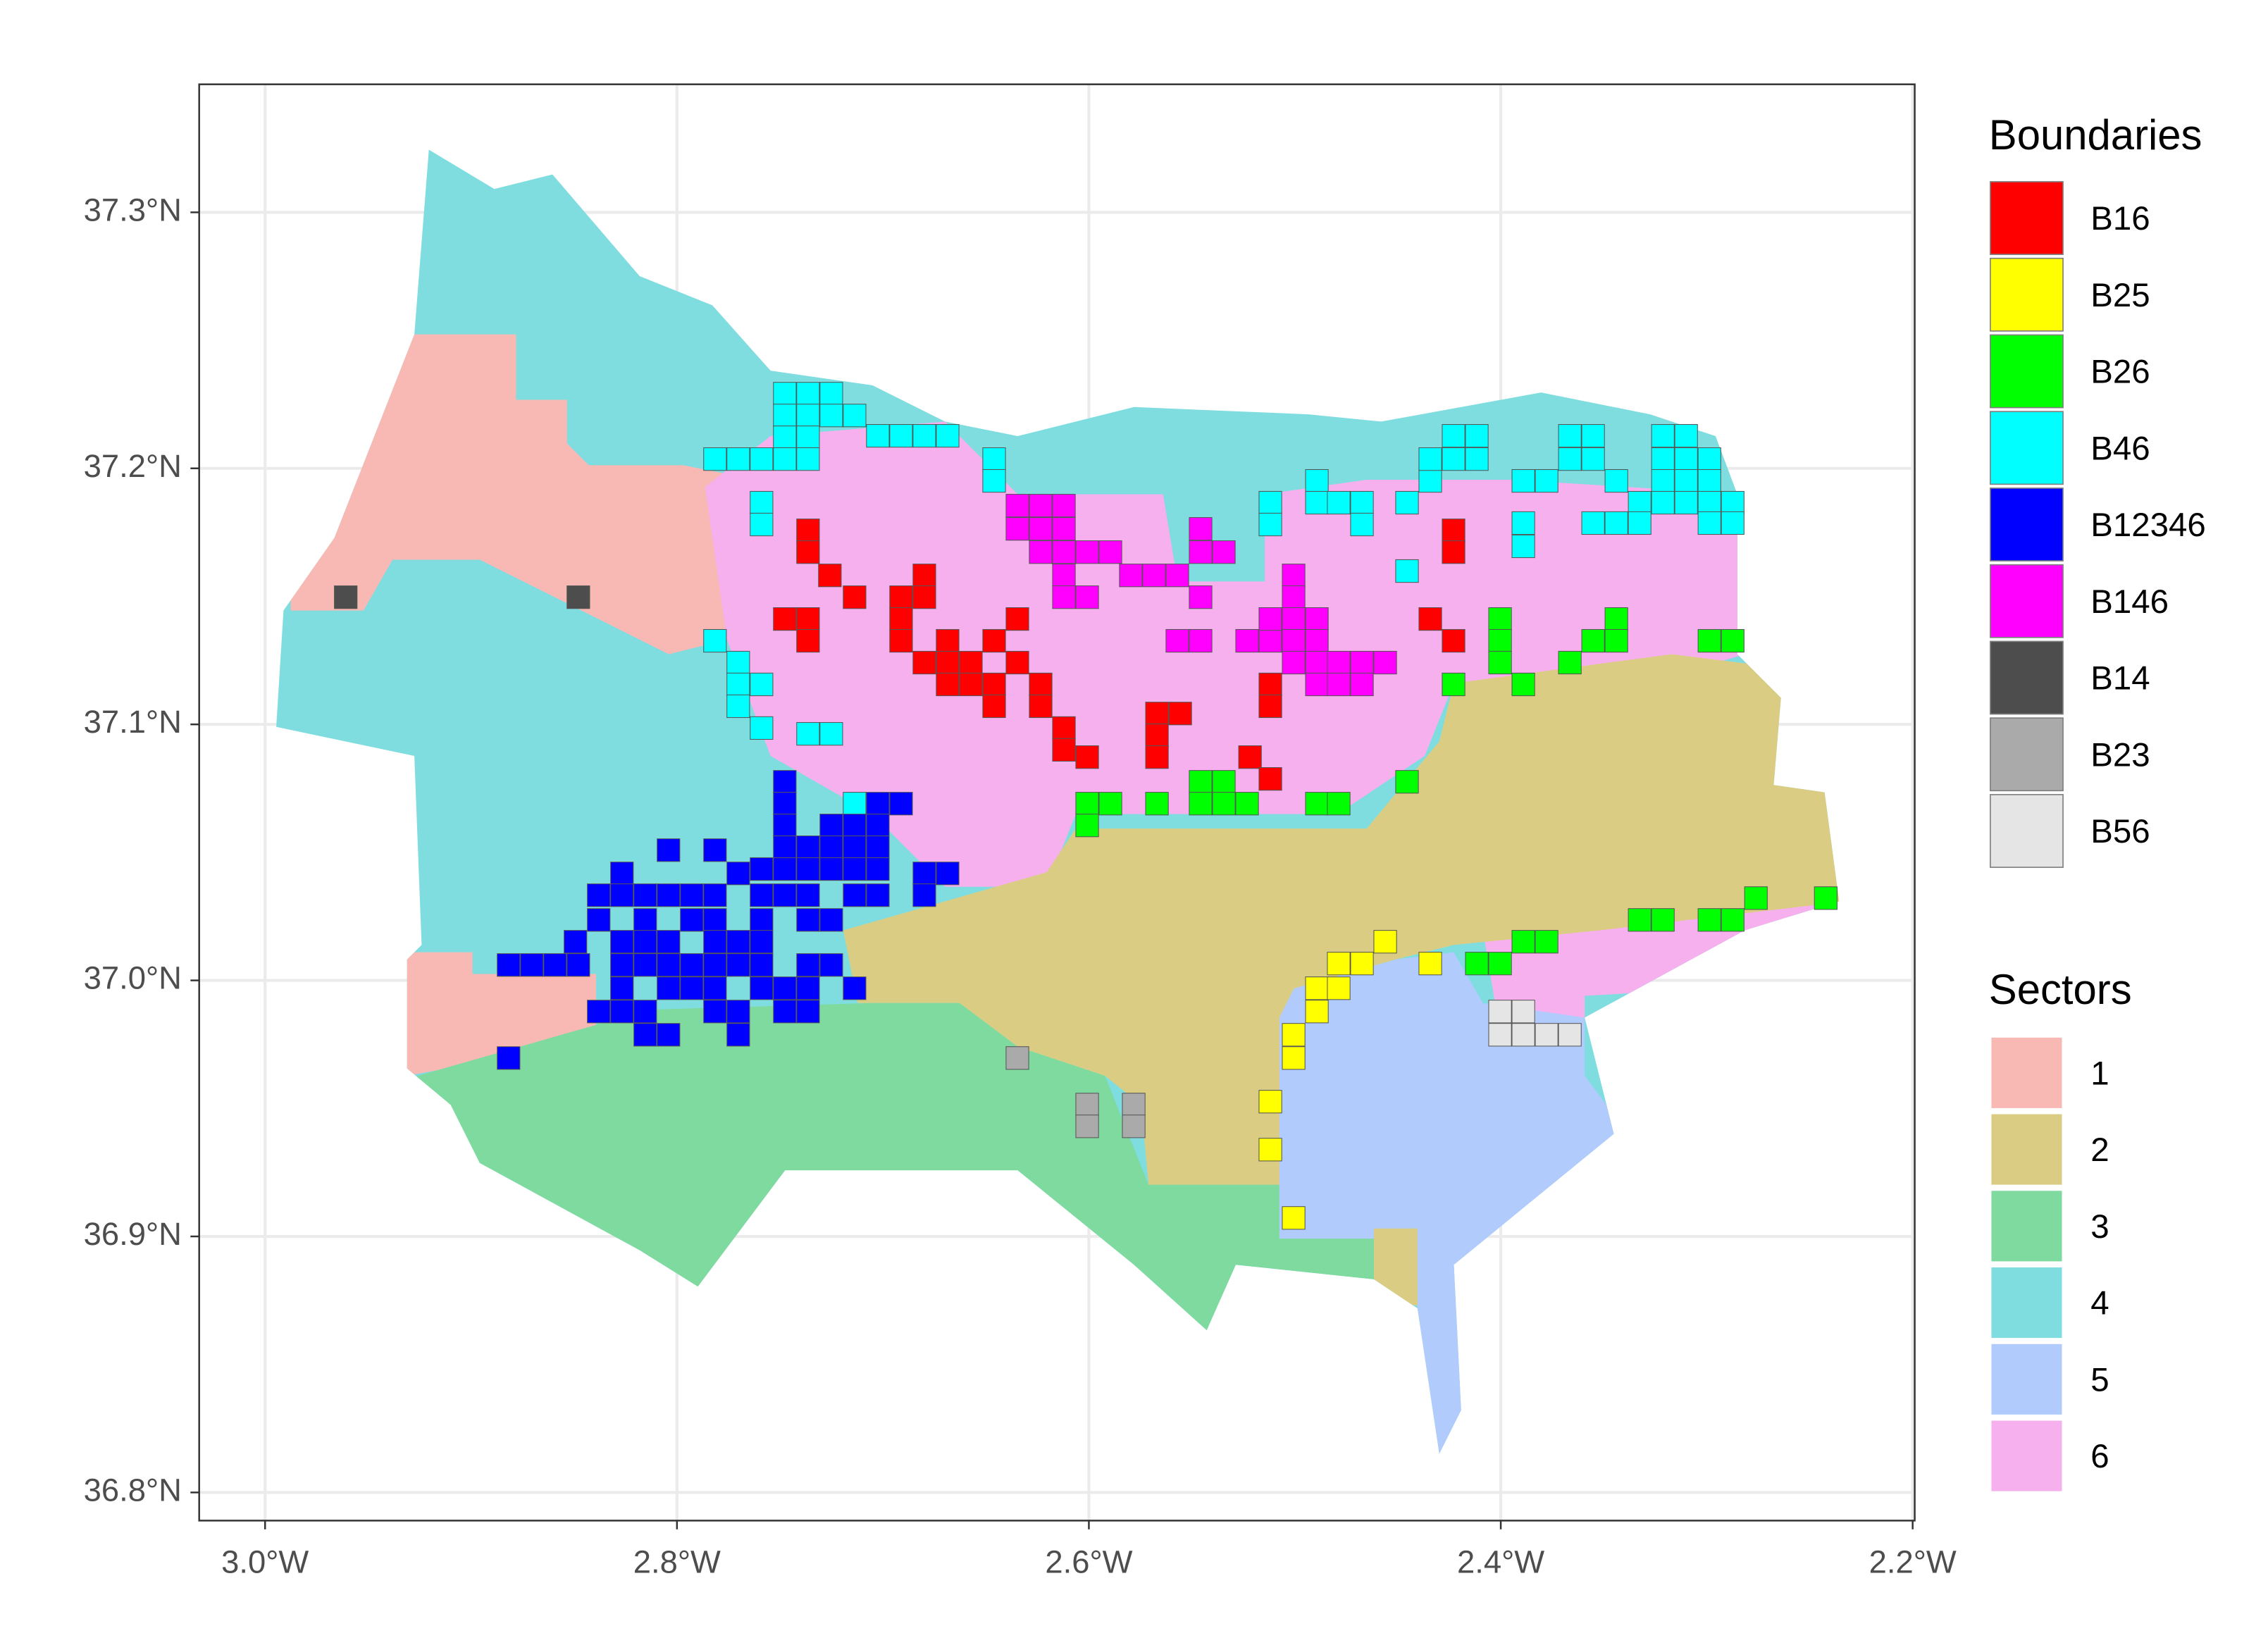  Describe the element at coordinates (133, 1490) in the screenshot. I see `y-tick-label: 36.8°N` at that location.